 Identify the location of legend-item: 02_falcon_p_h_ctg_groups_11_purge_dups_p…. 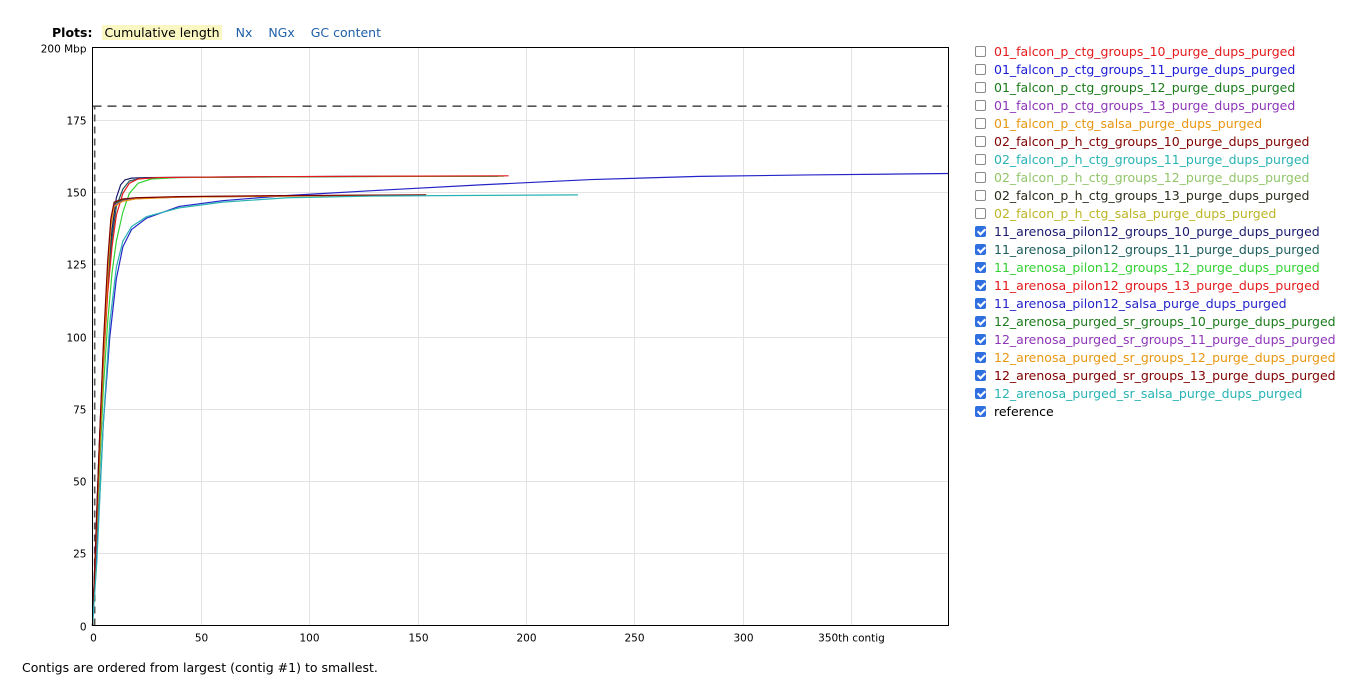
(1154, 159).